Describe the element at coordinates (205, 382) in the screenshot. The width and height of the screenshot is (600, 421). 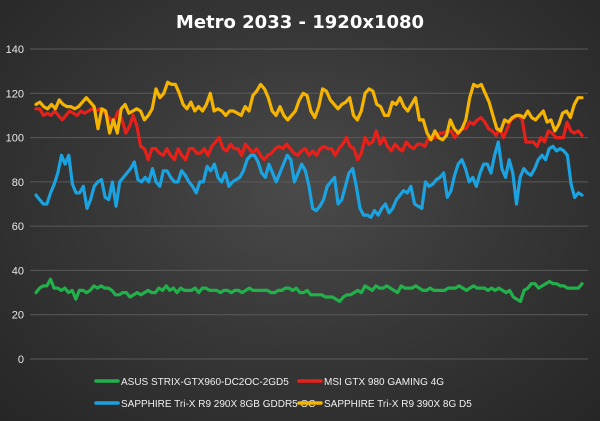
I see `legend-label-0: ASUS STRIX-GTX960-DC2OC-2GD5` at that location.